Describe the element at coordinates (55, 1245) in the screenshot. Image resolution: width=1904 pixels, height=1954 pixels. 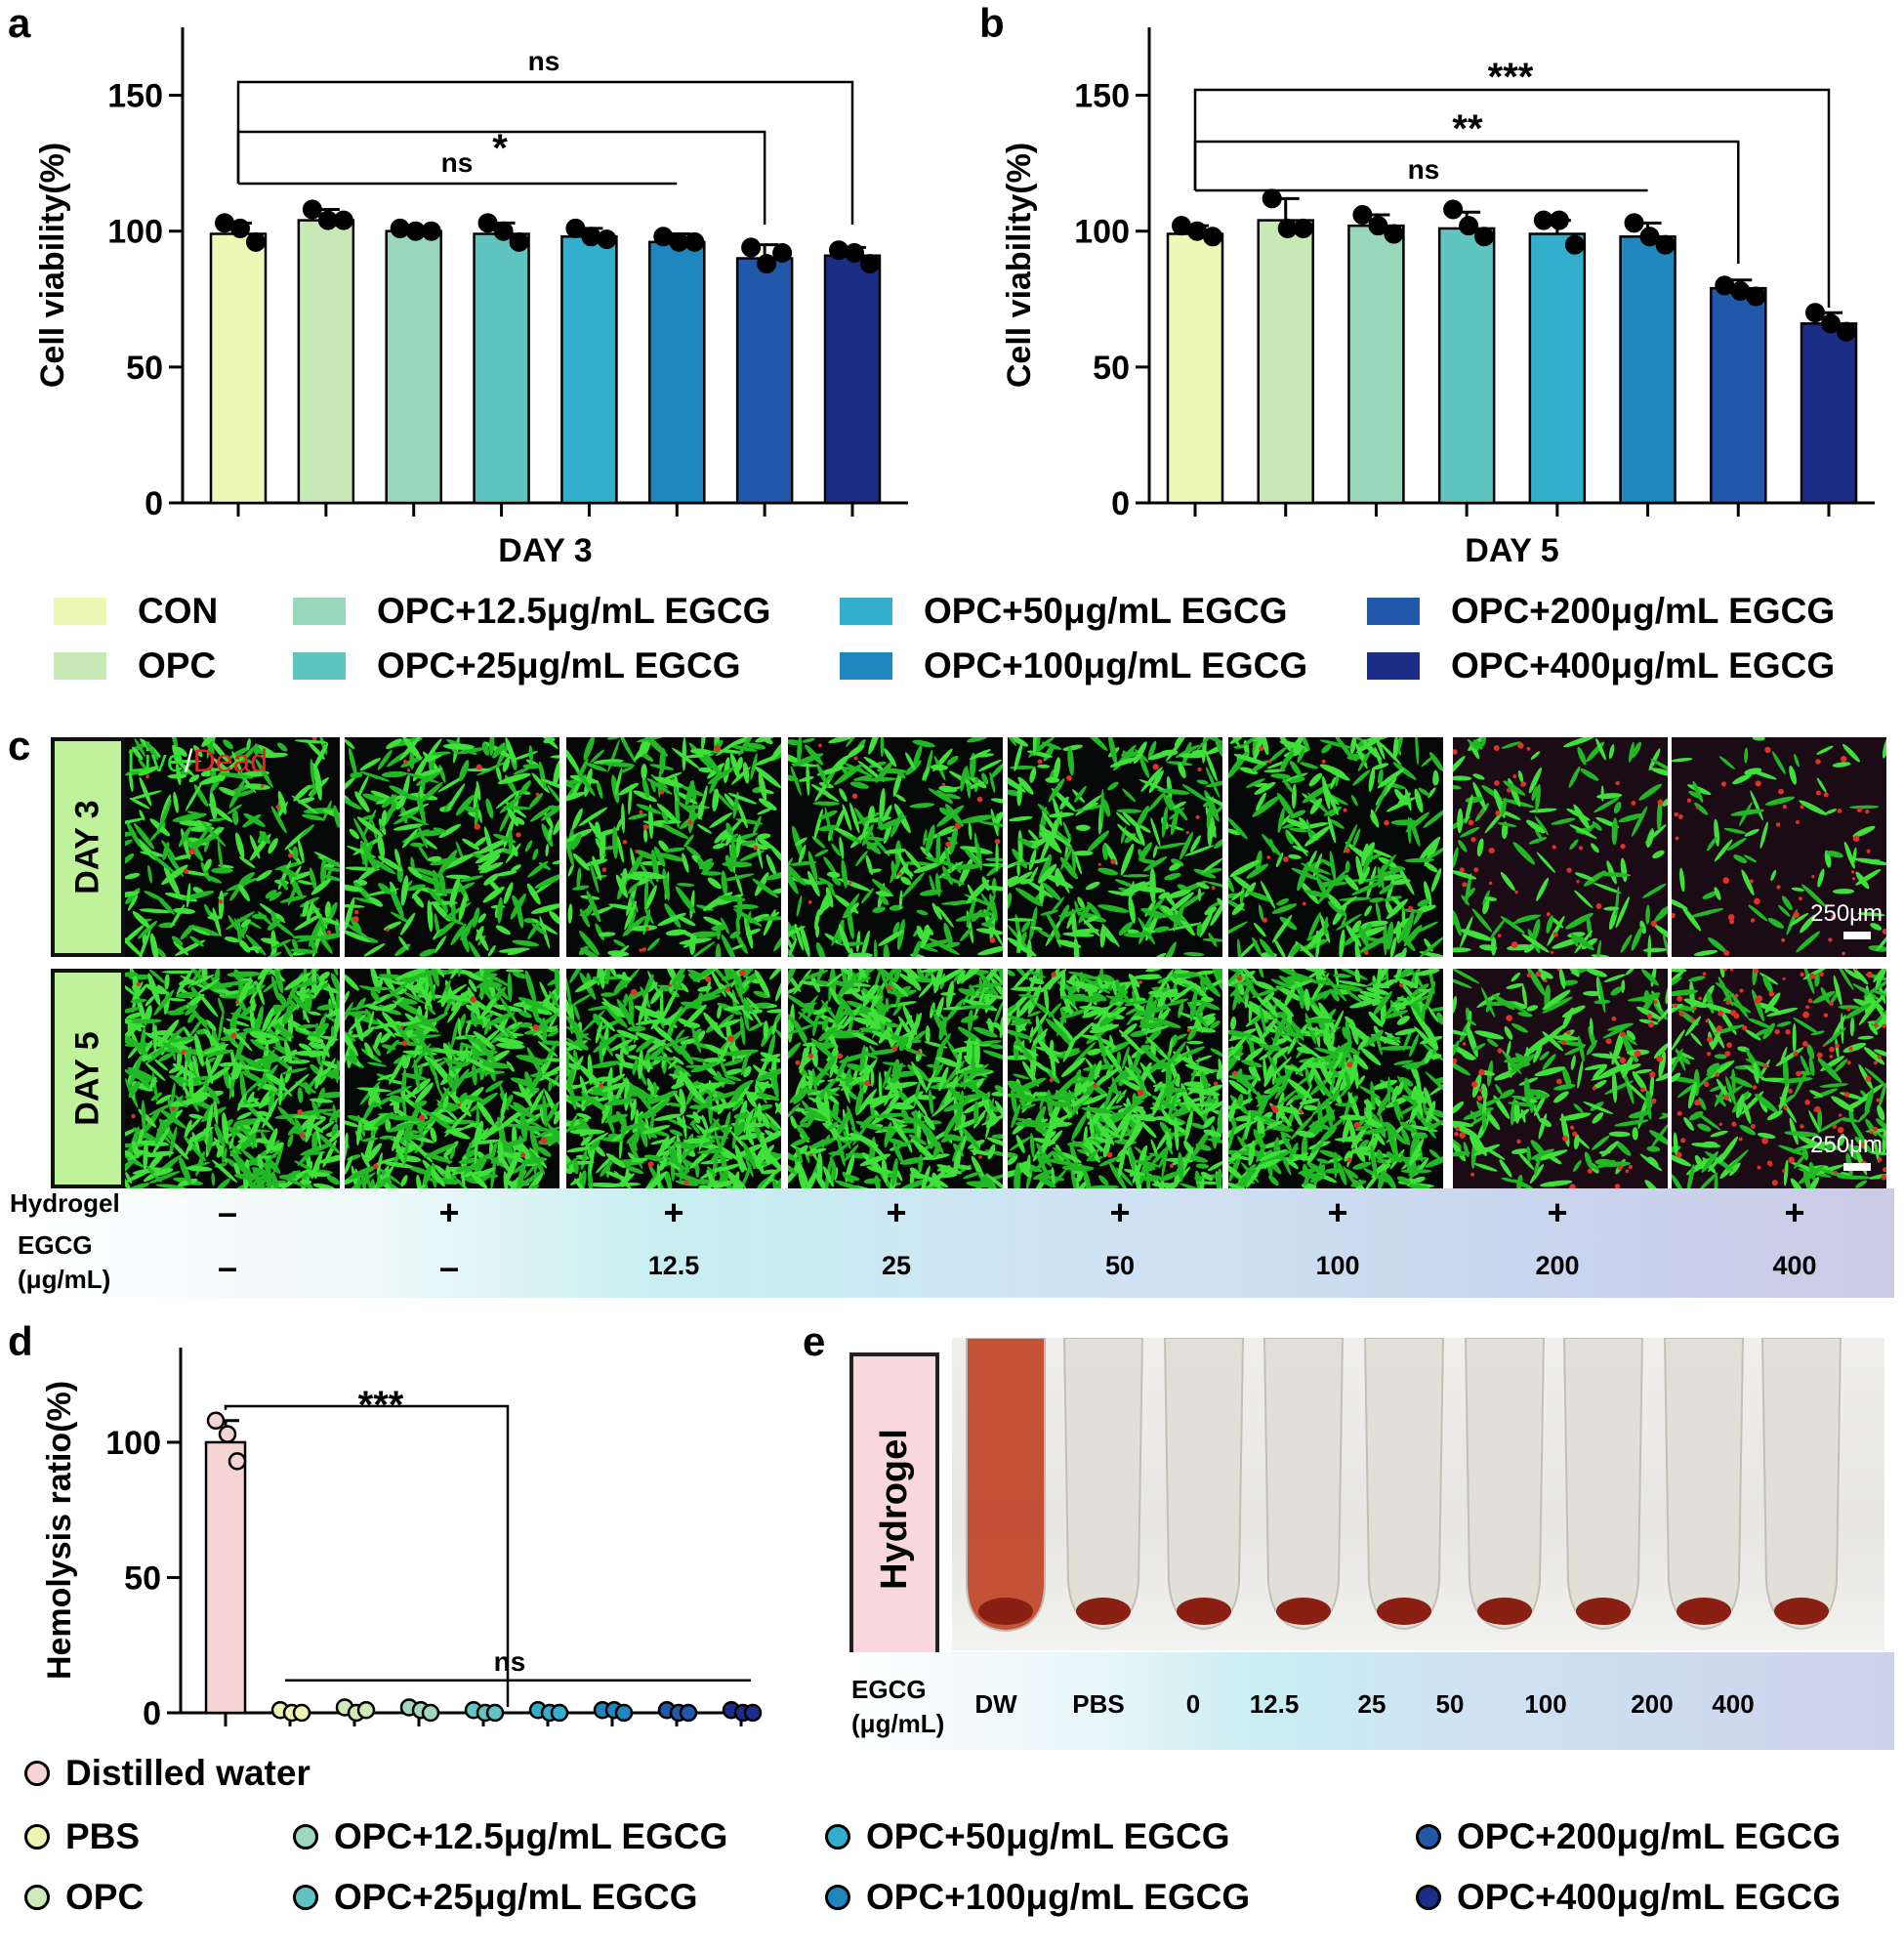
I see `egcg-row-label: EGCG` at that location.